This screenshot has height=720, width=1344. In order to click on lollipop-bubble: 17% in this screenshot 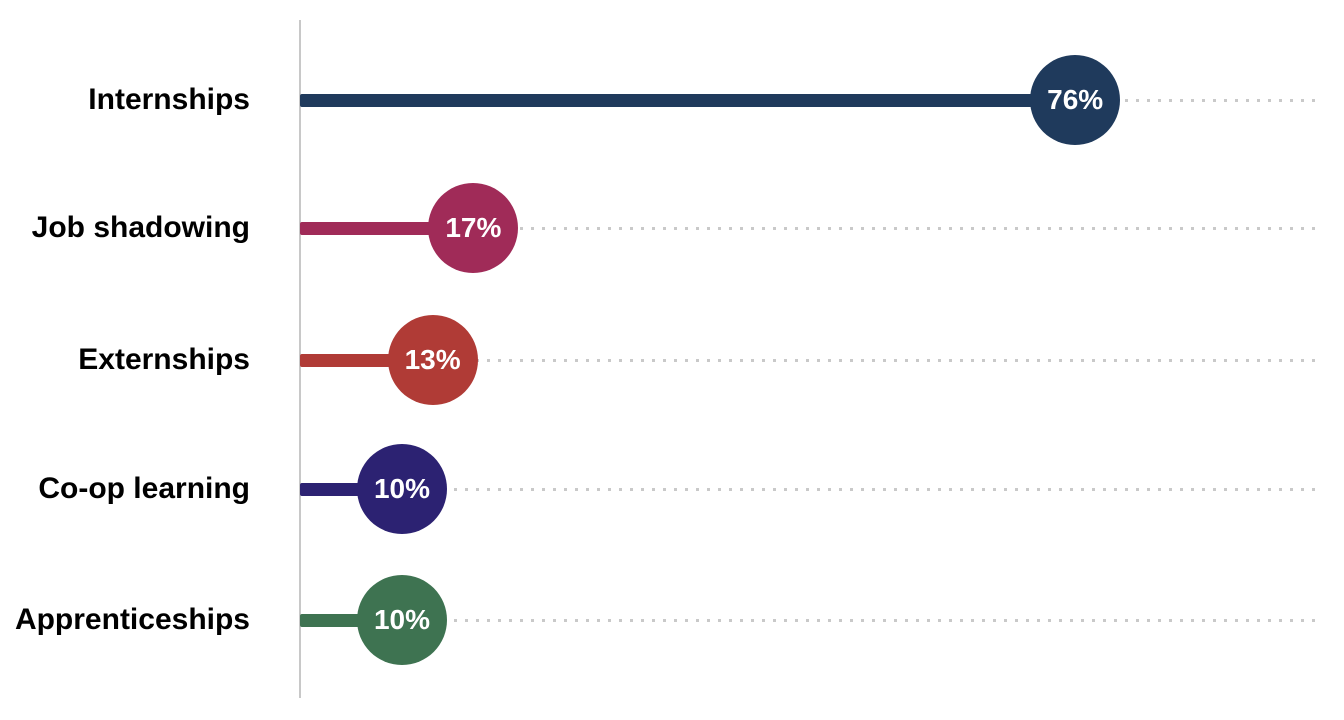, I will do `click(473, 228)`.